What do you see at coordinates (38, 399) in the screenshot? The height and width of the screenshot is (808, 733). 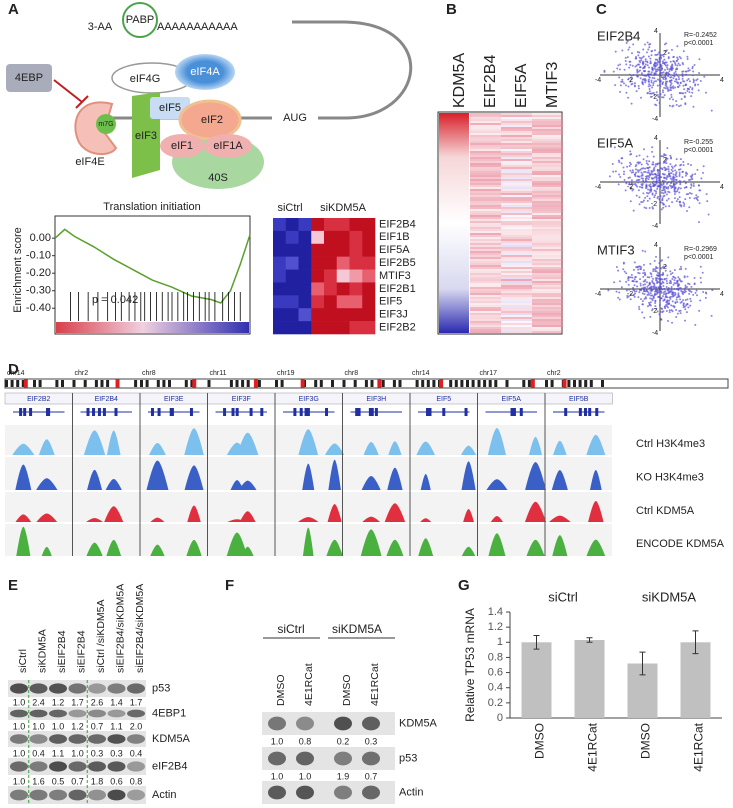 I see `gene-name: EIF2B2` at bounding box center [38, 399].